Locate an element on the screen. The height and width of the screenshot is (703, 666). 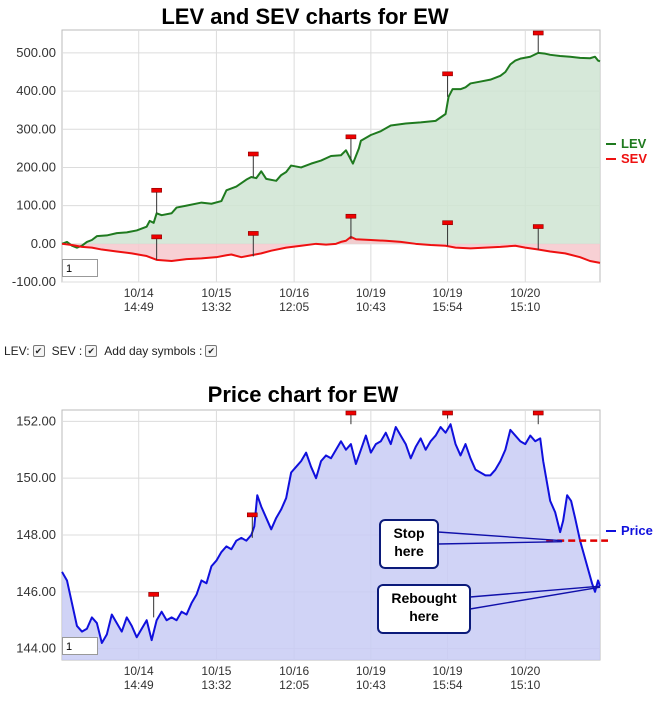
y-tick-label: 150.00 is located at coordinates (36, 477).